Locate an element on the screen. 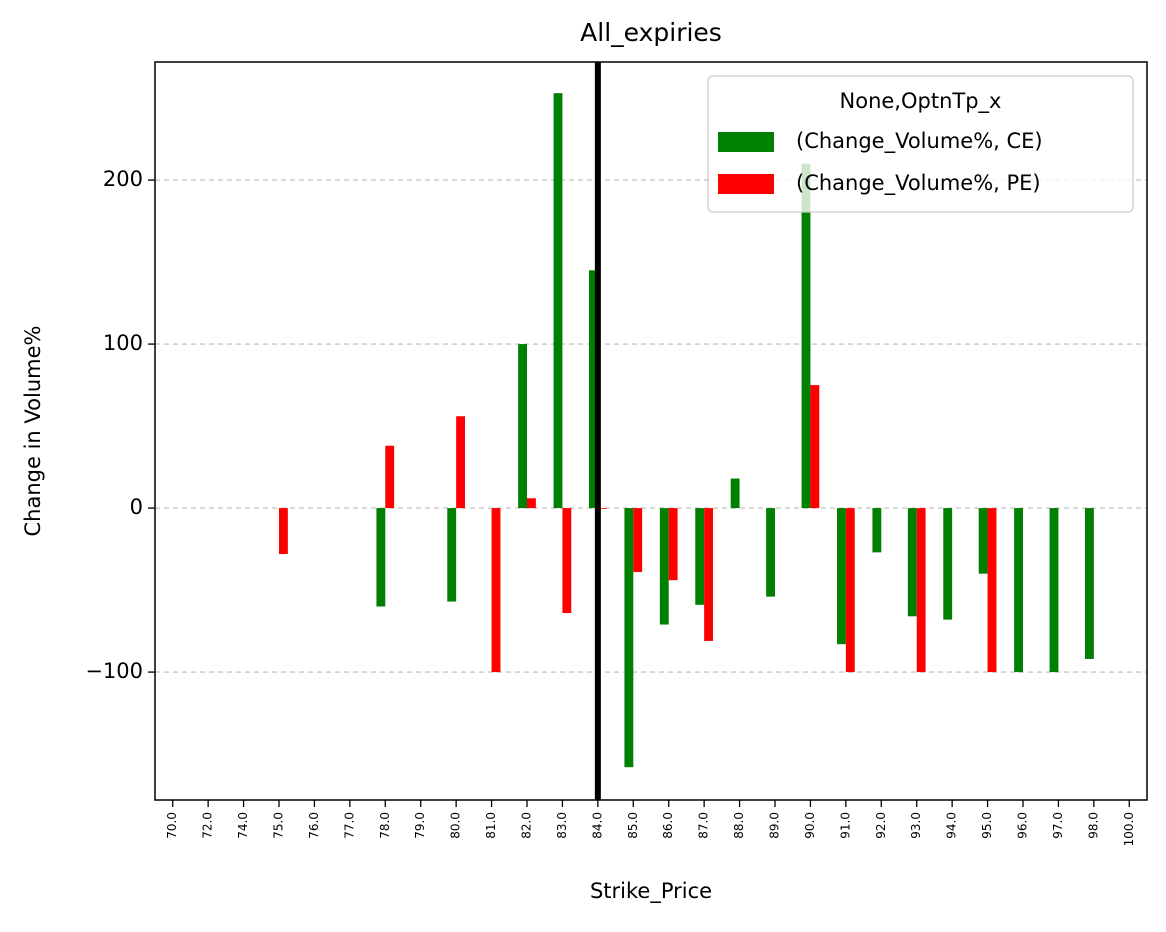 The image size is (1166, 932). x-tick-label: 89.0 is located at coordinates (775, 825).